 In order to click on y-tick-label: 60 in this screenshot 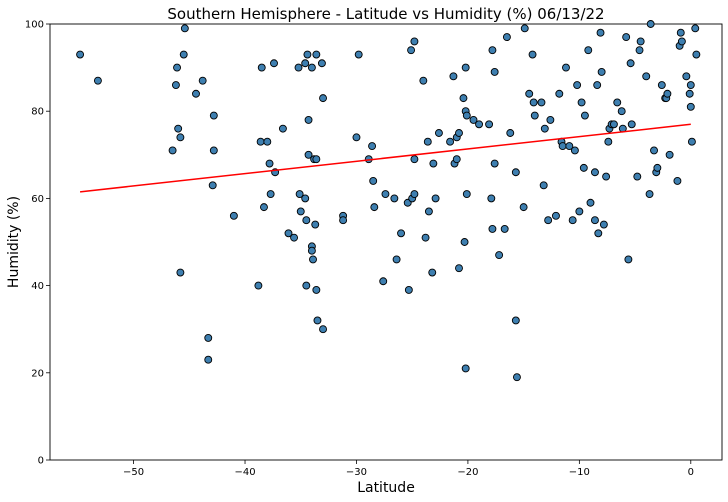, I will do `click(37, 199)`.